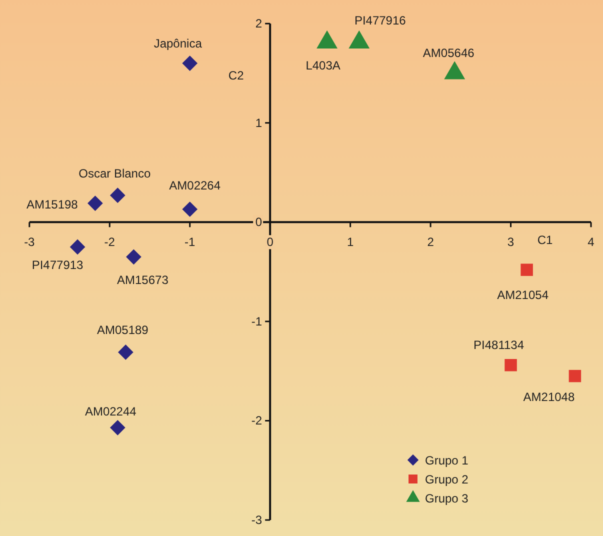  What do you see at coordinates (380, 20) in the screenshot?
I see `annotation: PI477916` at bounding box center [380, 20].